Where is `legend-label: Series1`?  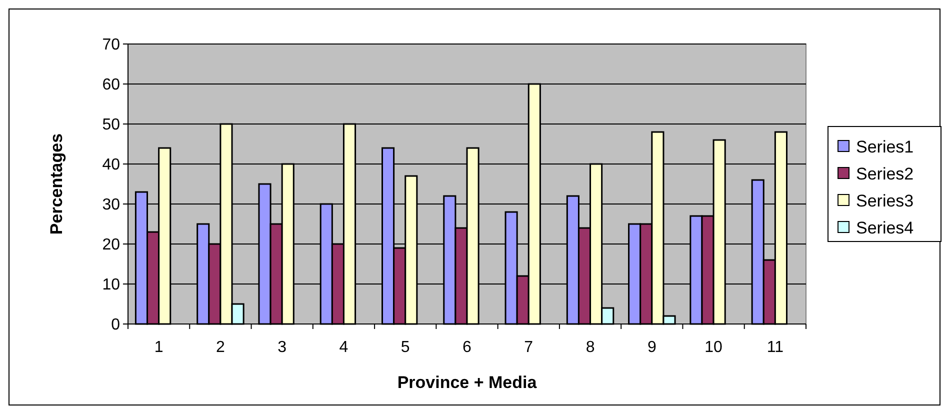 legend-label: Series1 is located at coordinates (885, 146).